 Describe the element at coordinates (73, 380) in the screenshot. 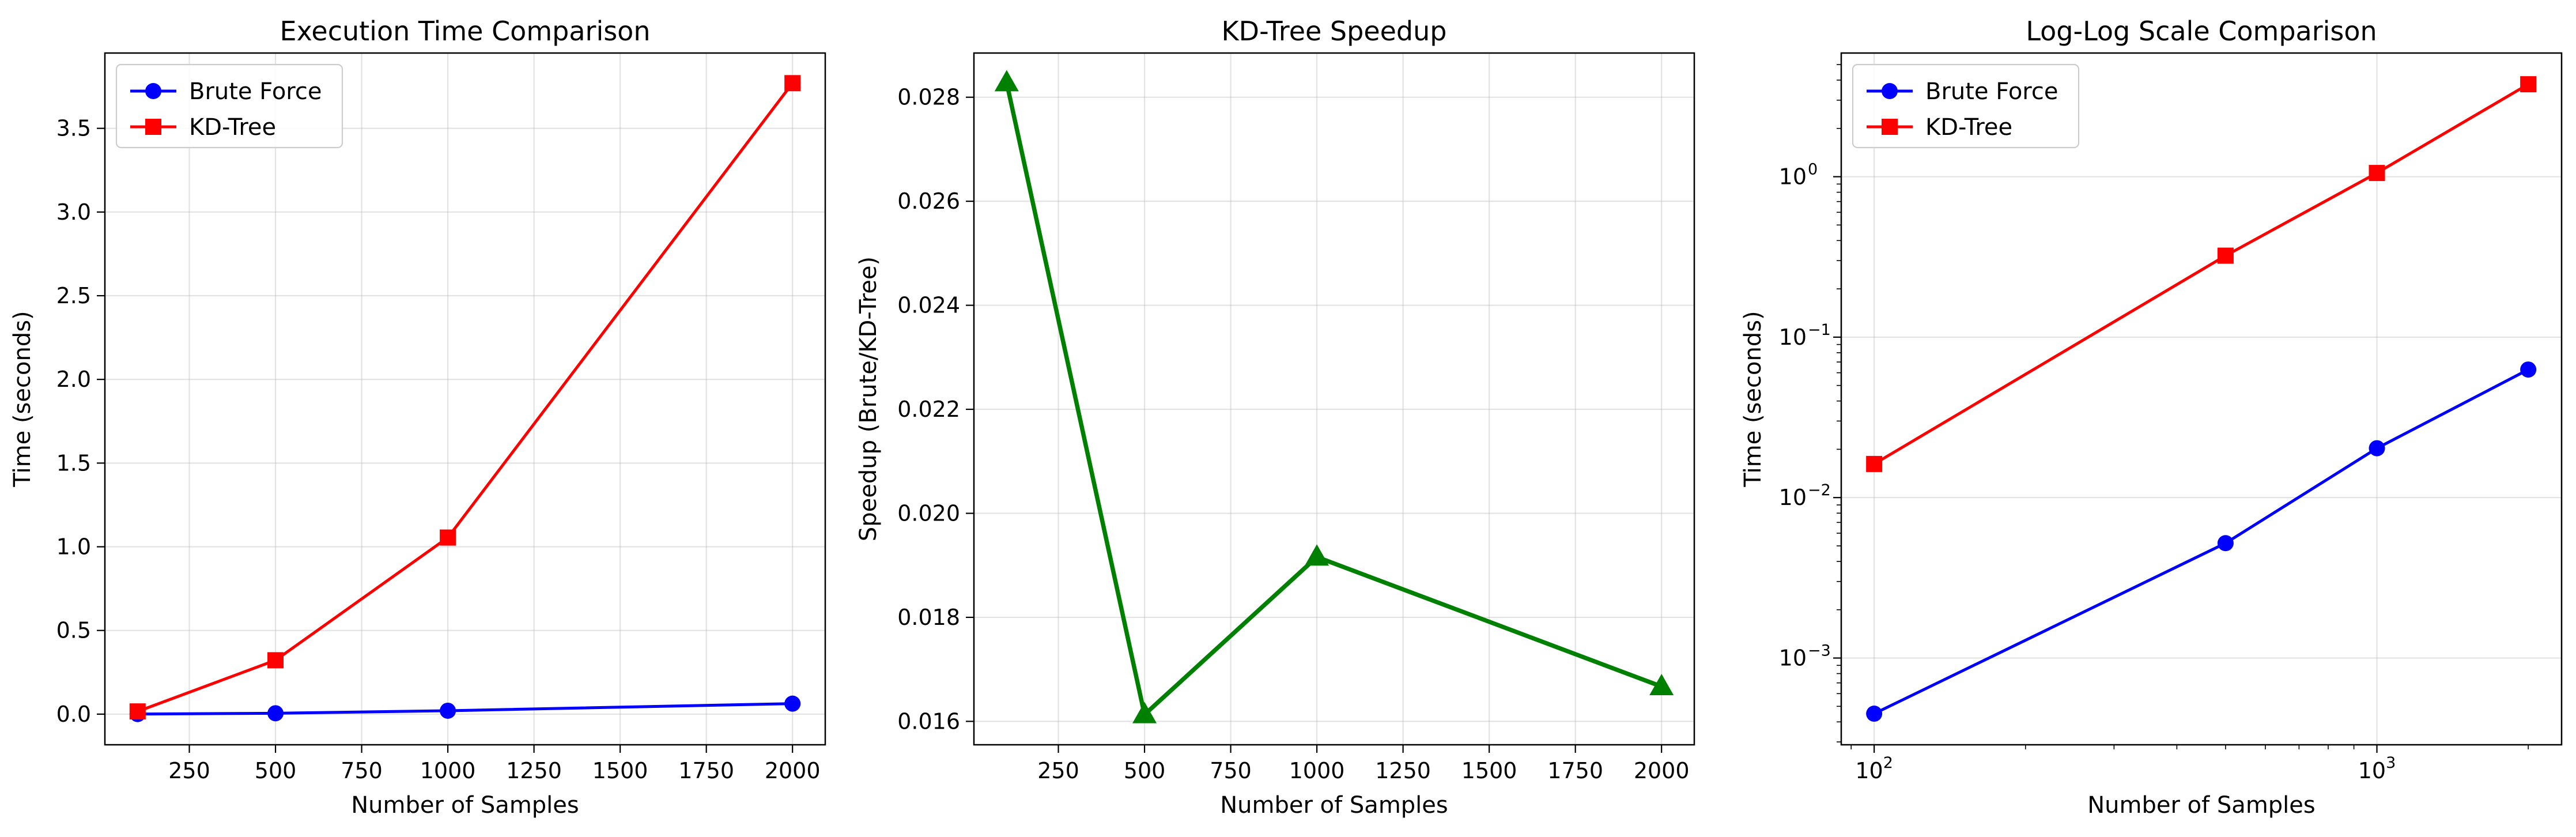

I see `y-tick-label: 2.0` at that location.